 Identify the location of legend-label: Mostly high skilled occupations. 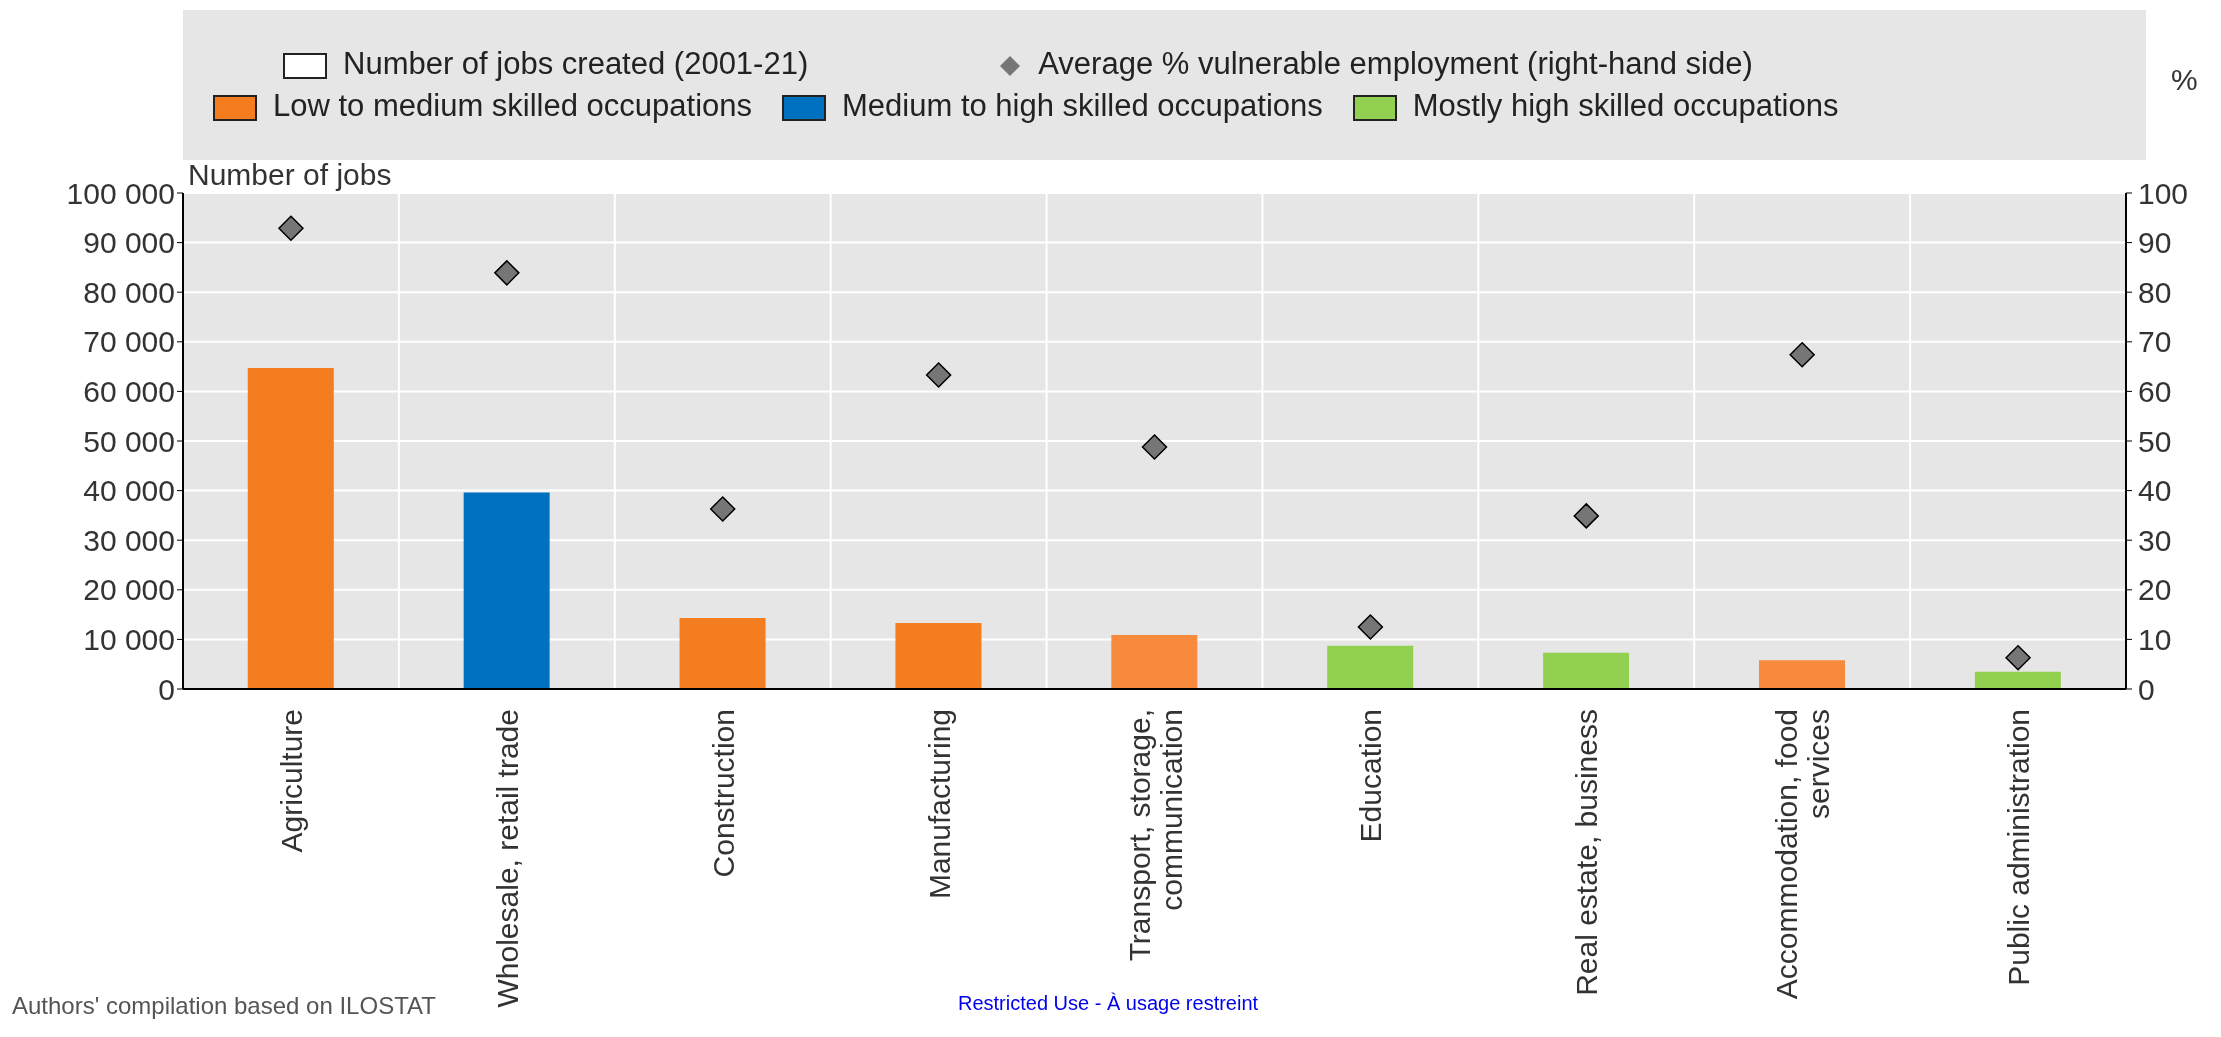
(1625, 105).